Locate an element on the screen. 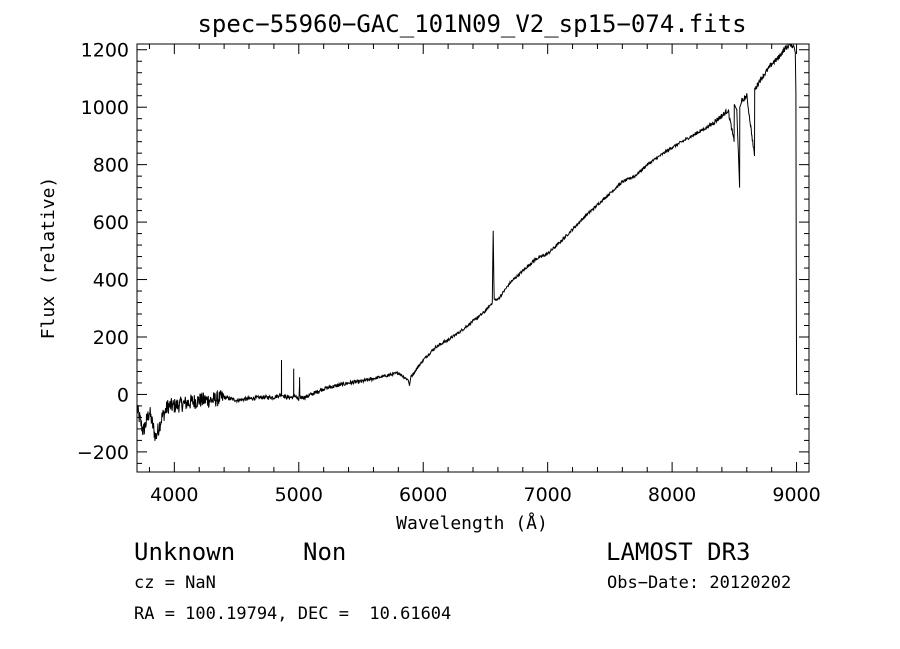 The height and width of the screenshot is (649, 900). y-tick-labels: −200 0 200 400 600 800 1000 1200 is located at coordinates (103, 252).